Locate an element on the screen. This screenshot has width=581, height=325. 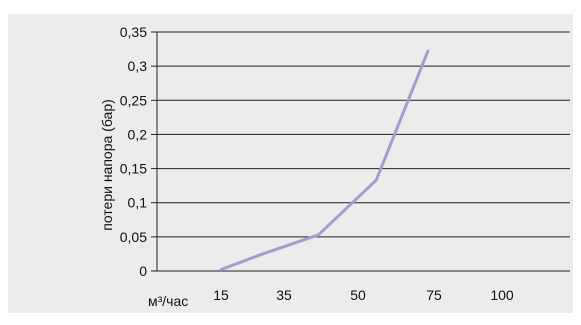
y-tick-label: 0,05 is located at coordinates (133, 237).